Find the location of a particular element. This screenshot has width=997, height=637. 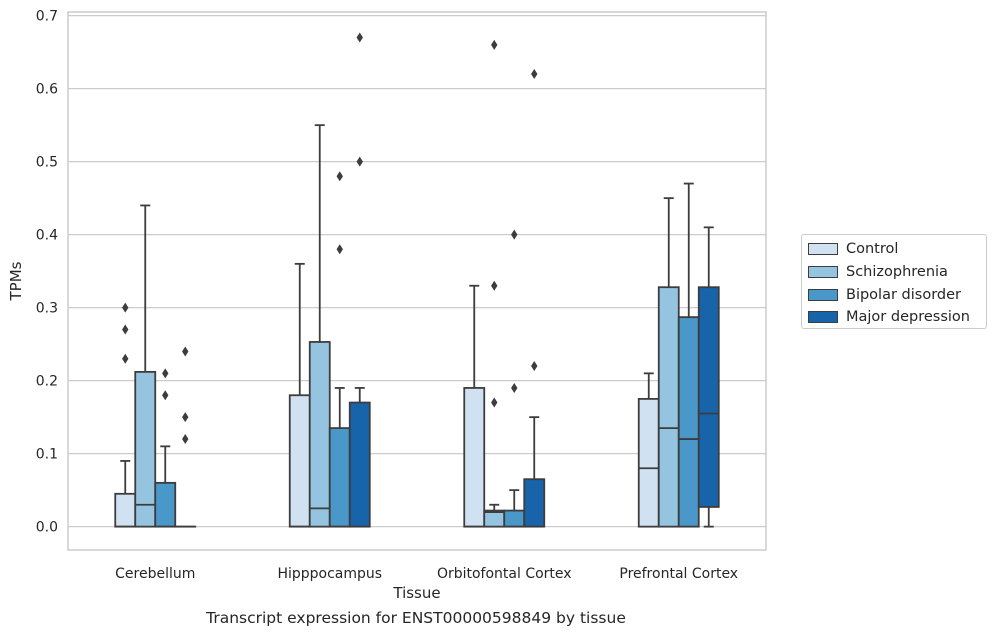

legend-item-major-depression: Major depression is located at coordinates (897, 317).